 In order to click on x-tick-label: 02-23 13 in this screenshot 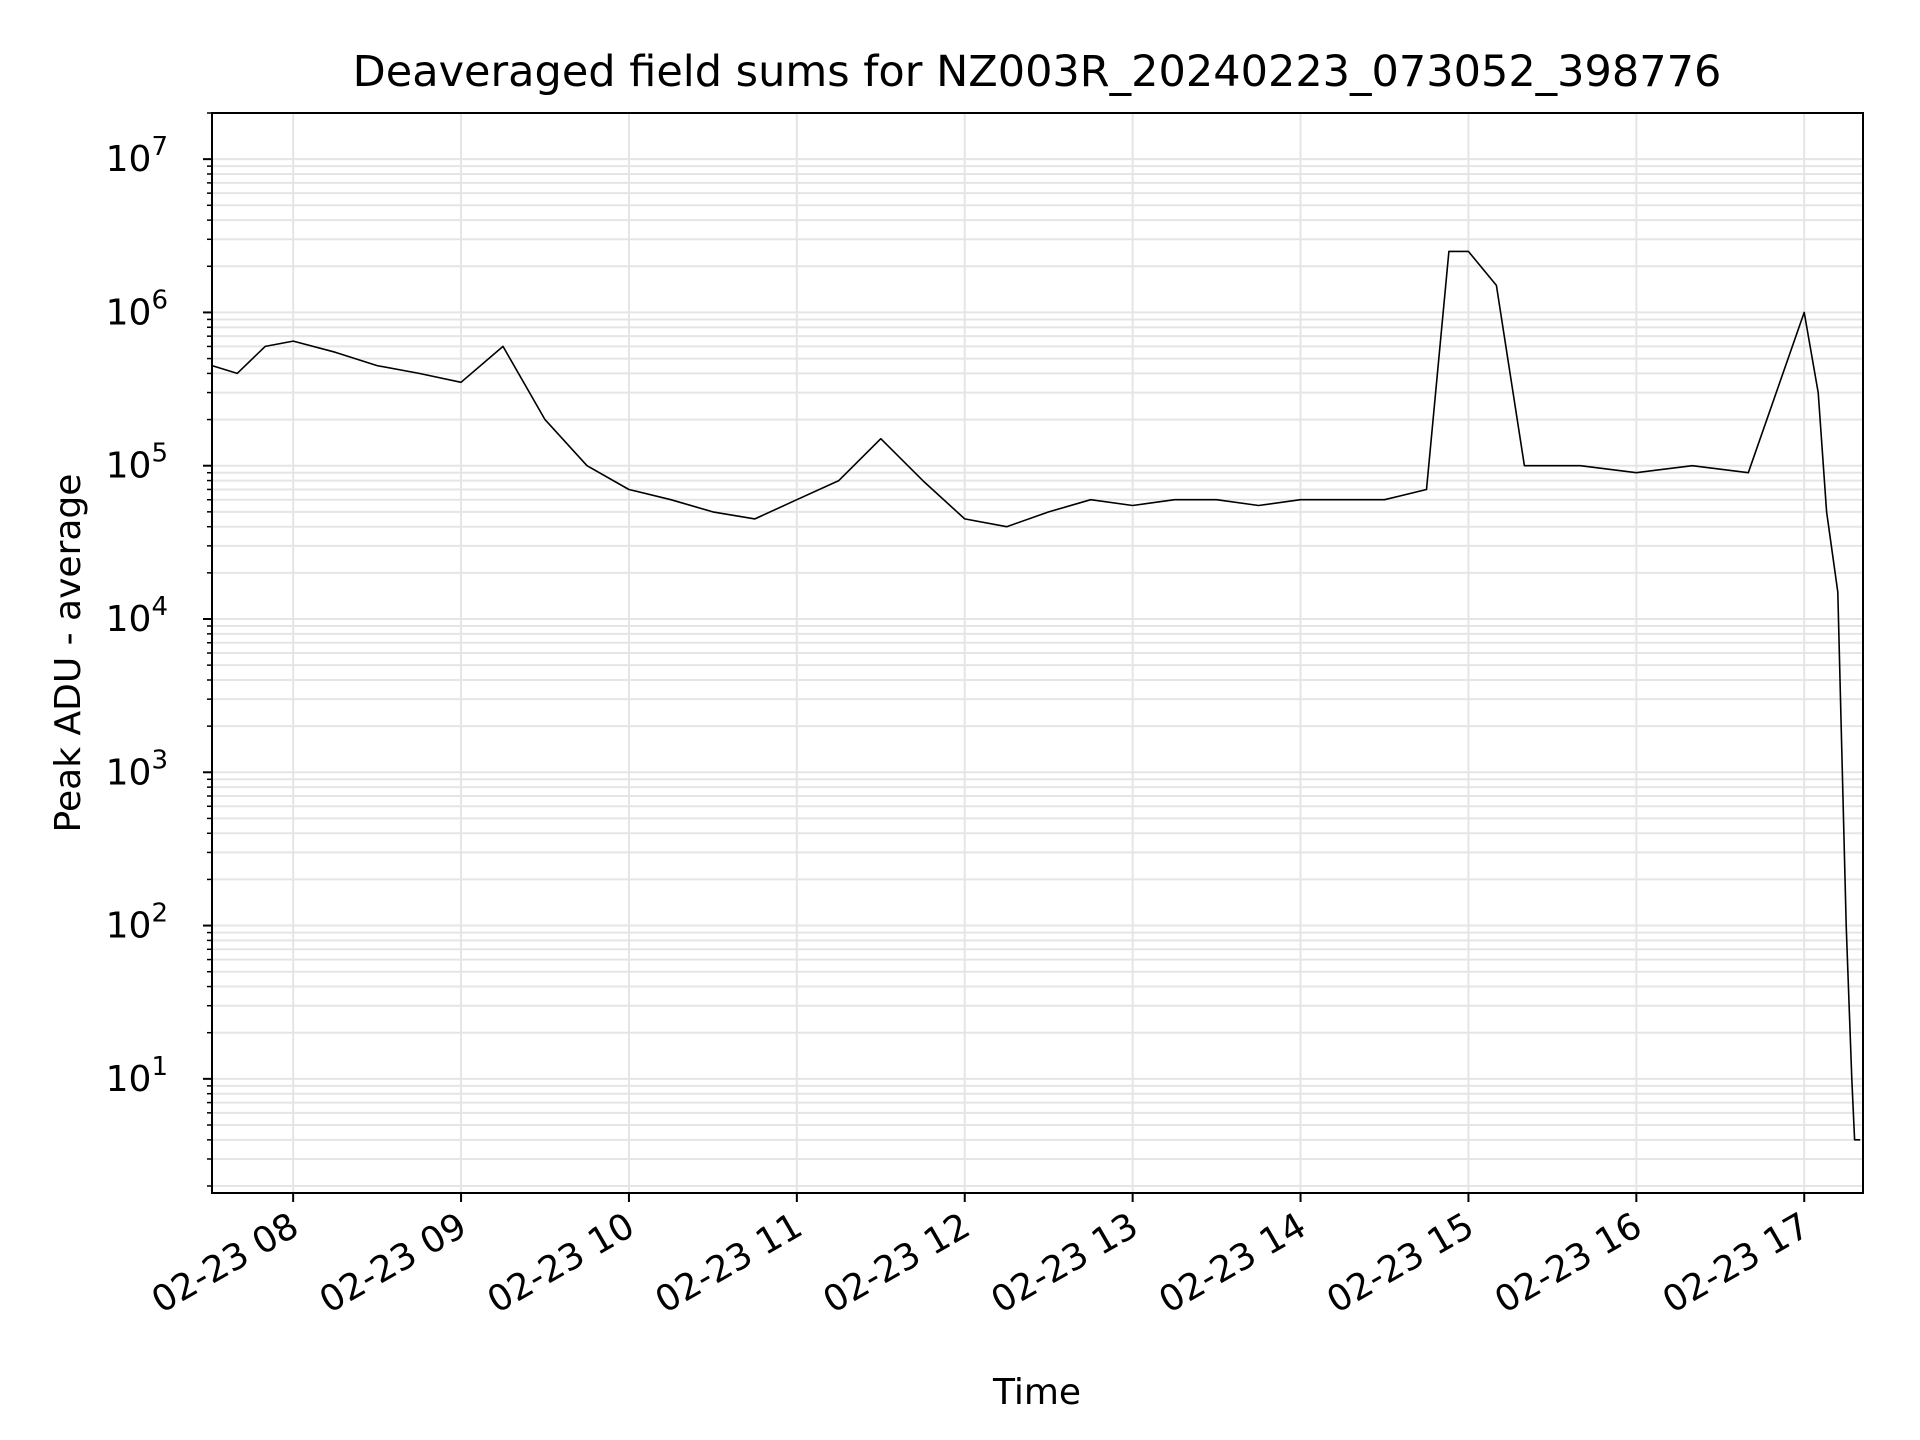, I will do `click(1064, 1263)`.